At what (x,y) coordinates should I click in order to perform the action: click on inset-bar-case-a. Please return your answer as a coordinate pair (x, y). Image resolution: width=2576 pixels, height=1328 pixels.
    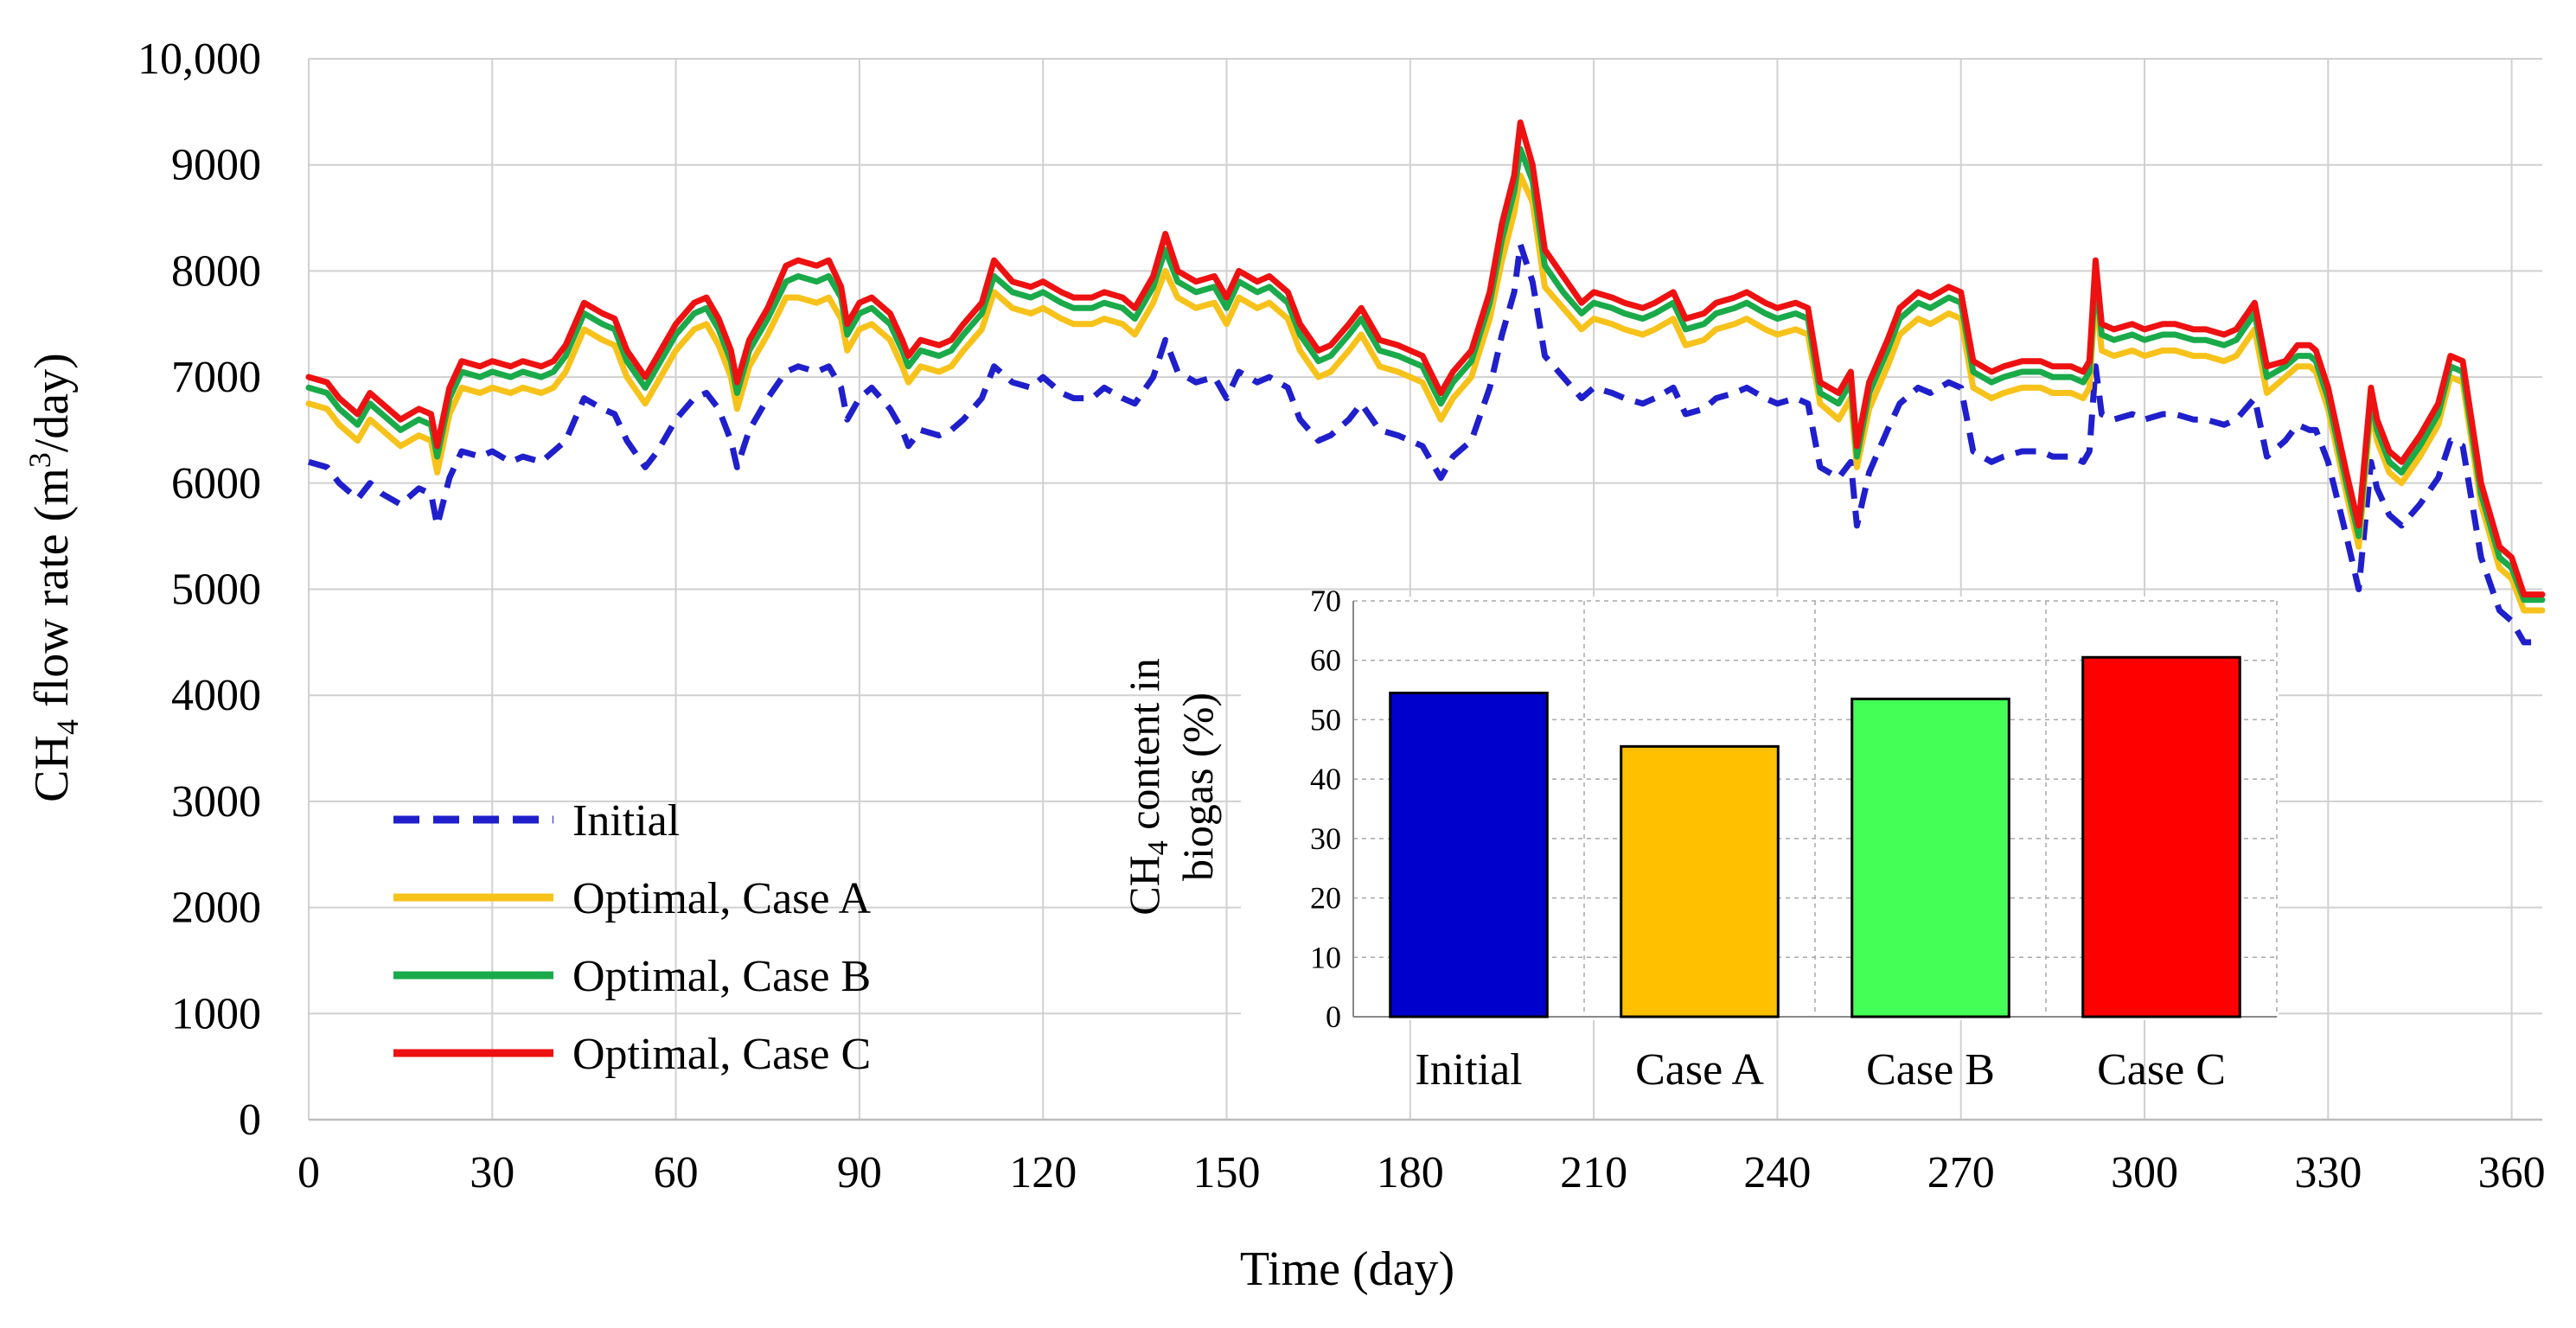
    Looking at the image, I should click on (1700, 881).